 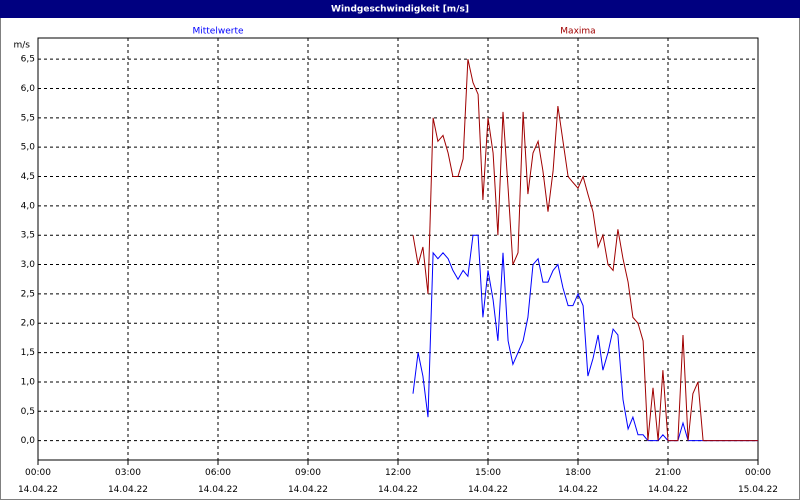 I want to click on y-unit: m/s, so click(x=22, y=46).